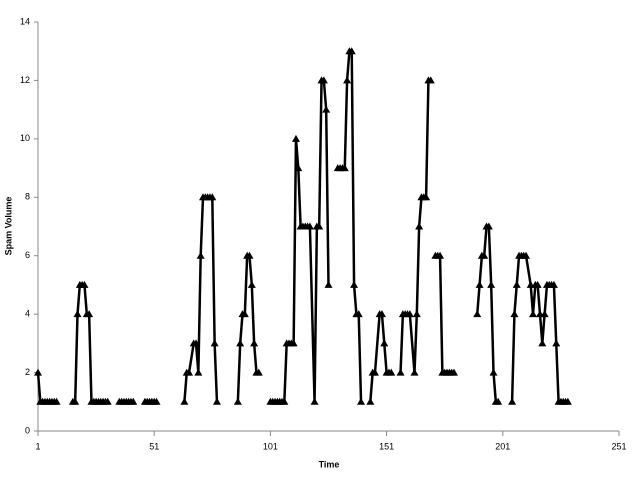 Image resolution: width=634 pixels, height=478 pixels. Describe the element at coordinates (618, 446) in the screenshot. I see `x-tick-label: 251` at that location.